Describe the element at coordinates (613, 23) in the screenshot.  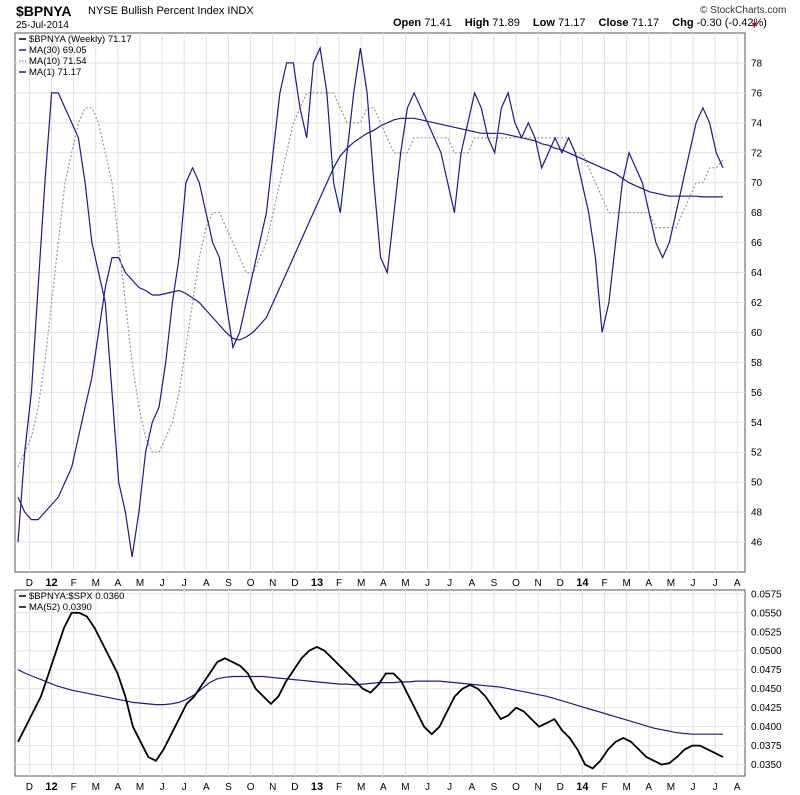
I see `close-label: Close` at that location.